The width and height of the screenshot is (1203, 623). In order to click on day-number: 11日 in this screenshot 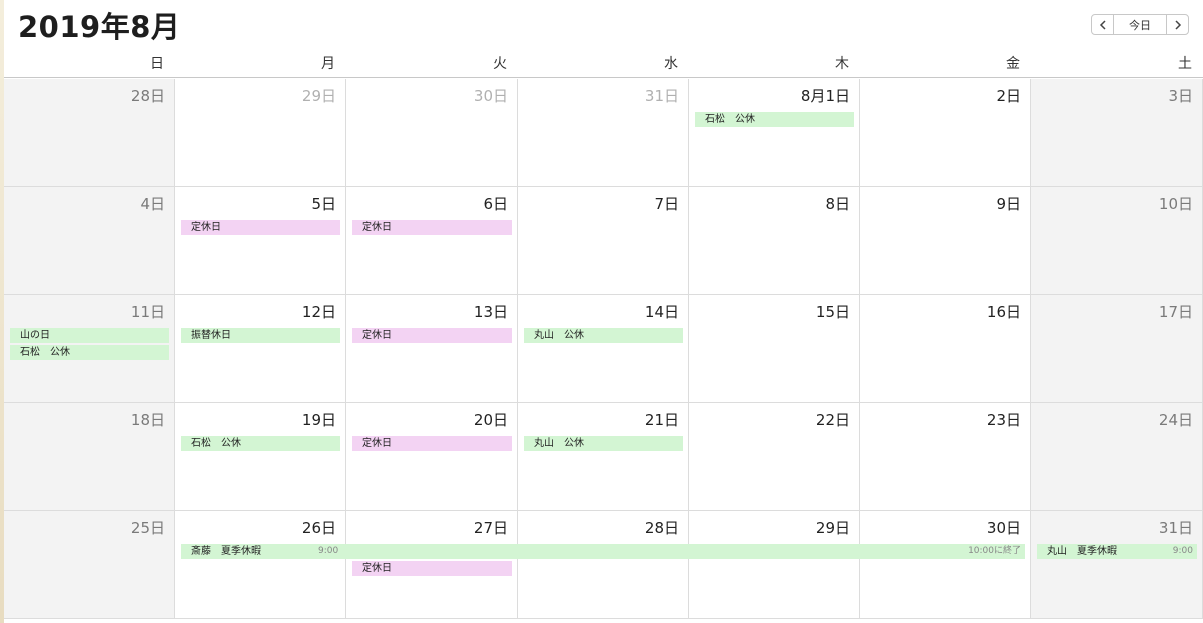, I will do `click(147, 312)`.